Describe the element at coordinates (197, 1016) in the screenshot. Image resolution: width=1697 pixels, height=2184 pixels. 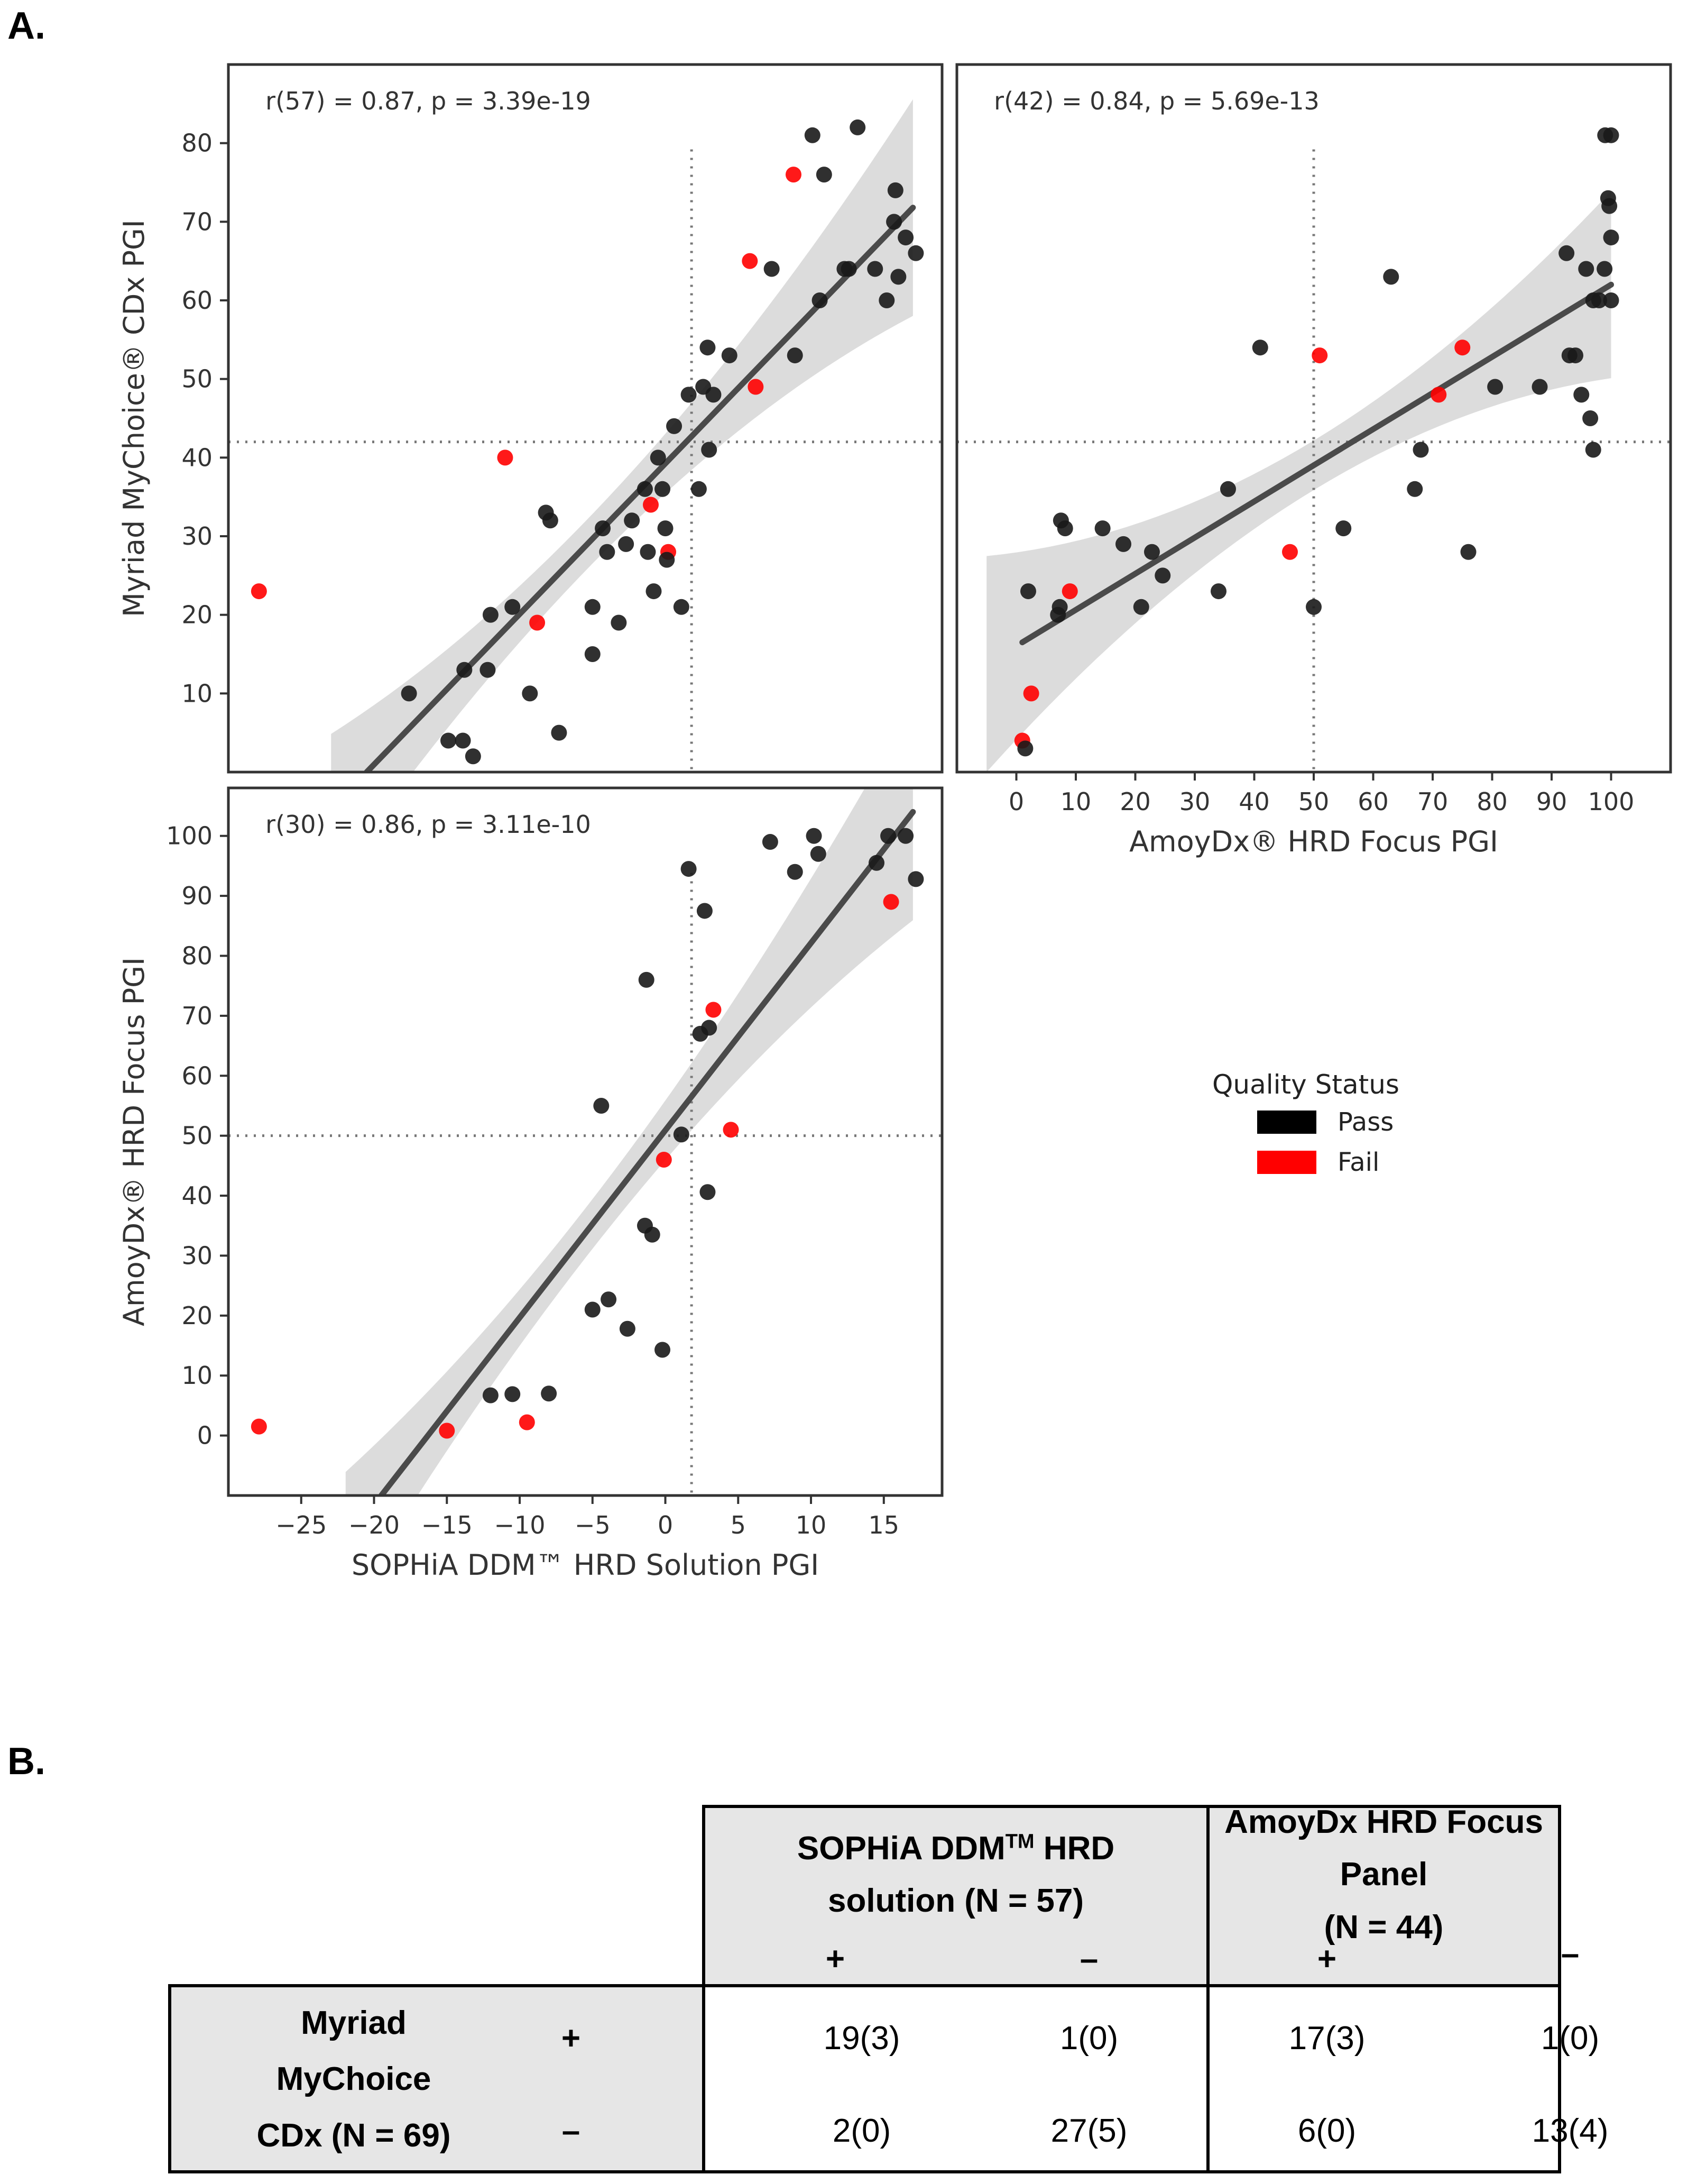
I see `y-tick-label: 70` at that location.